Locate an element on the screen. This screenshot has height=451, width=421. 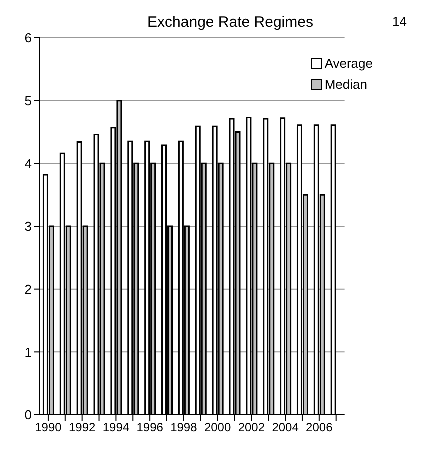
y-tick-label: 0 is located at coordinates (28, 415).